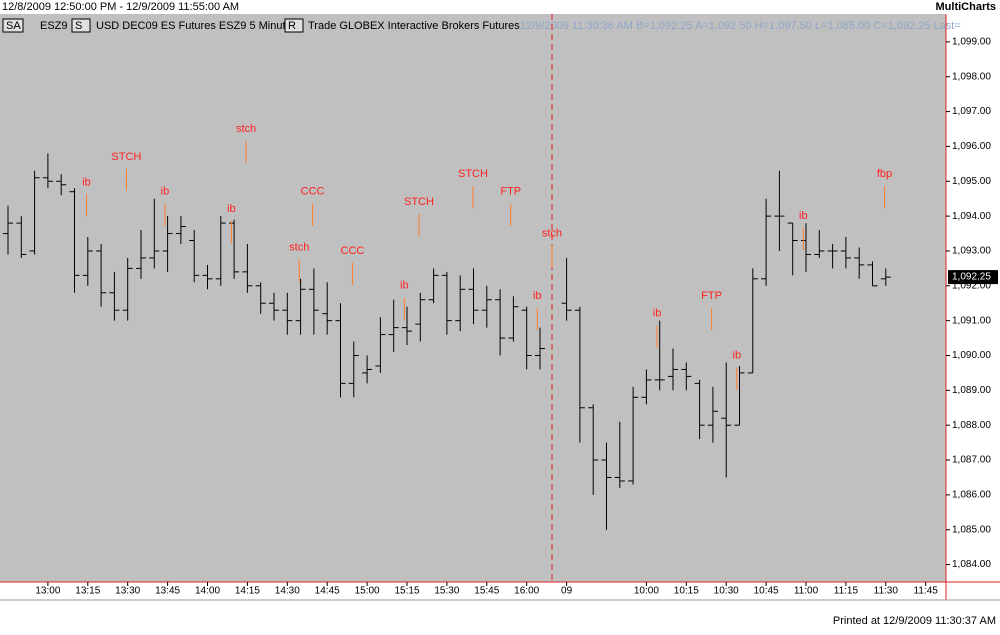  What do you see at coordinates (78, 26) in the screenshot?
I see `button-label: S` at bounding box center [78, 26].